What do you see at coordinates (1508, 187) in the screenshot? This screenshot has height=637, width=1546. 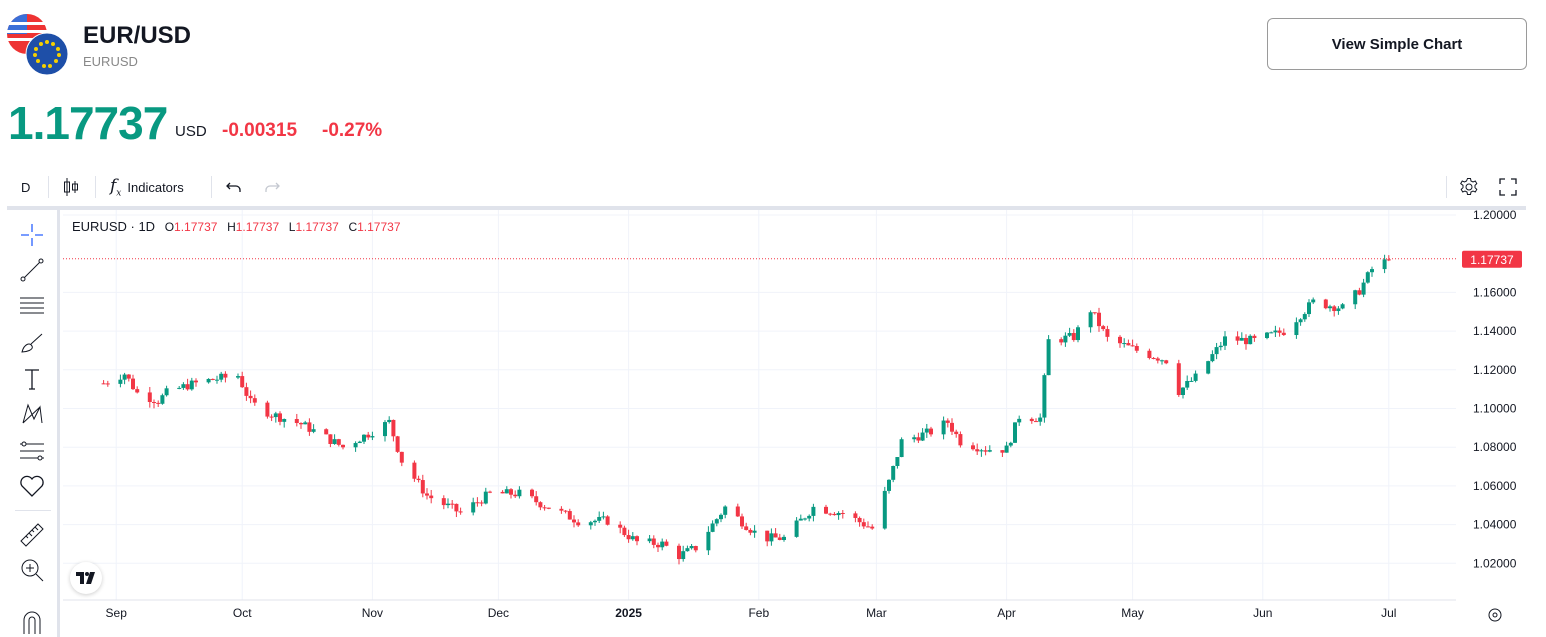 I see `fullscreen-button` at bounding box center [1508, 187].